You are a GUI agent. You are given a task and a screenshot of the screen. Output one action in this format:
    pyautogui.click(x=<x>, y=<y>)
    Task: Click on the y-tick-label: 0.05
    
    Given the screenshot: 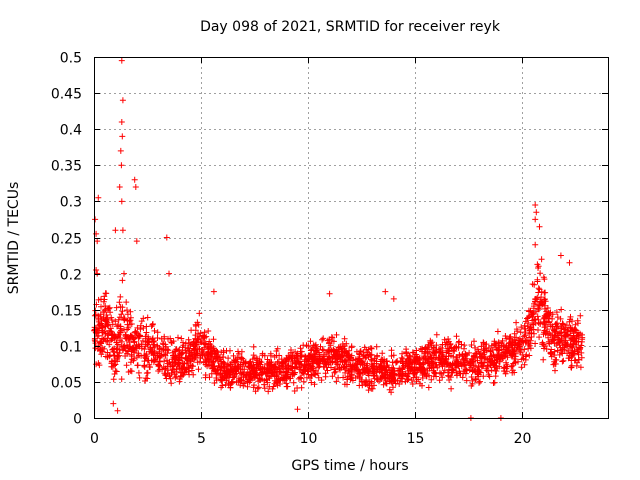 What is the action you would take?
    pyautogui.click(x=66, y=384)
    